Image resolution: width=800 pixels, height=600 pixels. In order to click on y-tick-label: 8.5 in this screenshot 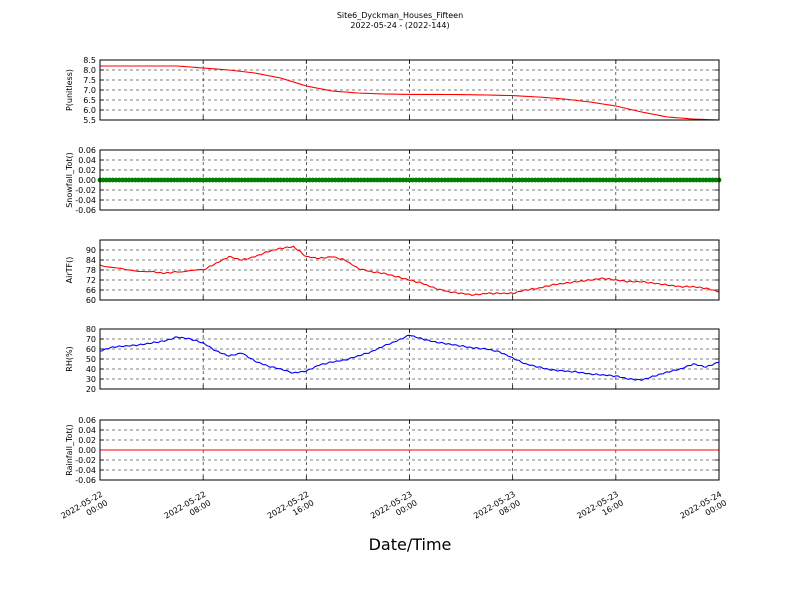, I will do `click(89, 60)`.